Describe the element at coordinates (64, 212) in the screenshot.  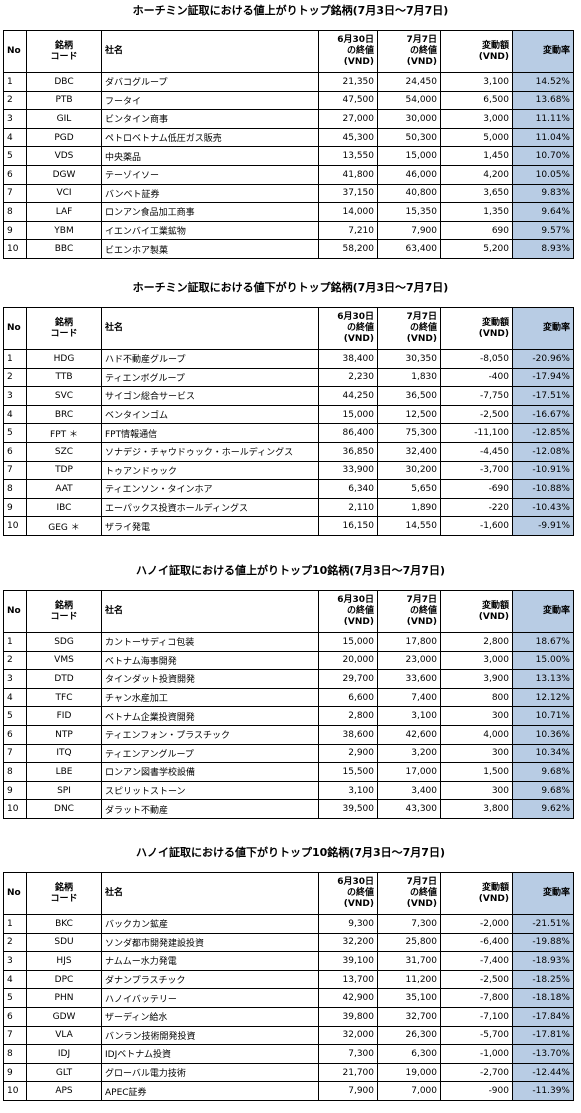
I see `data-cell: LAF` at that location.